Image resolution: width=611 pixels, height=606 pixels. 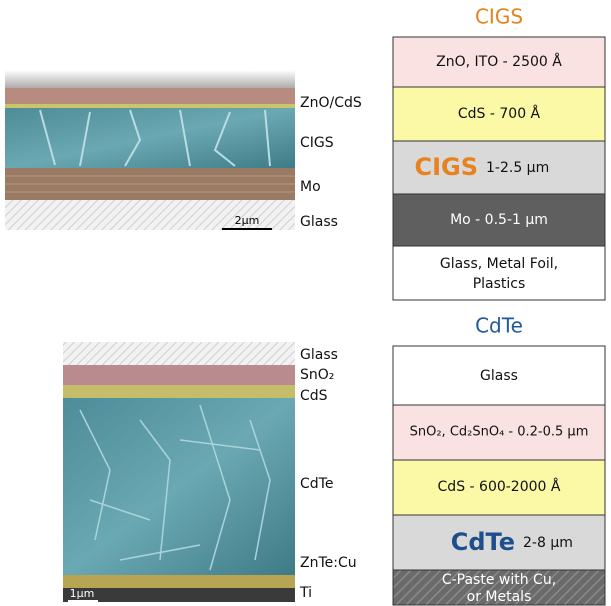 What do you see at coordinates (150, 150) in the screenshot?
I see `cigs-micrograph: 2µm` at bounding box center [150, 150].